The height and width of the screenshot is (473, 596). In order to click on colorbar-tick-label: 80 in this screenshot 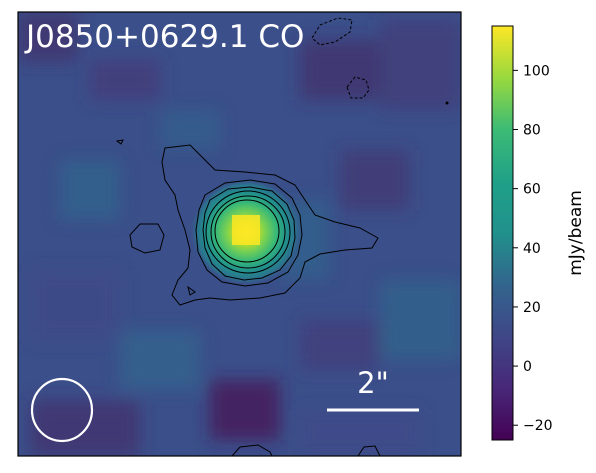, I will do `click(532, 131)`.